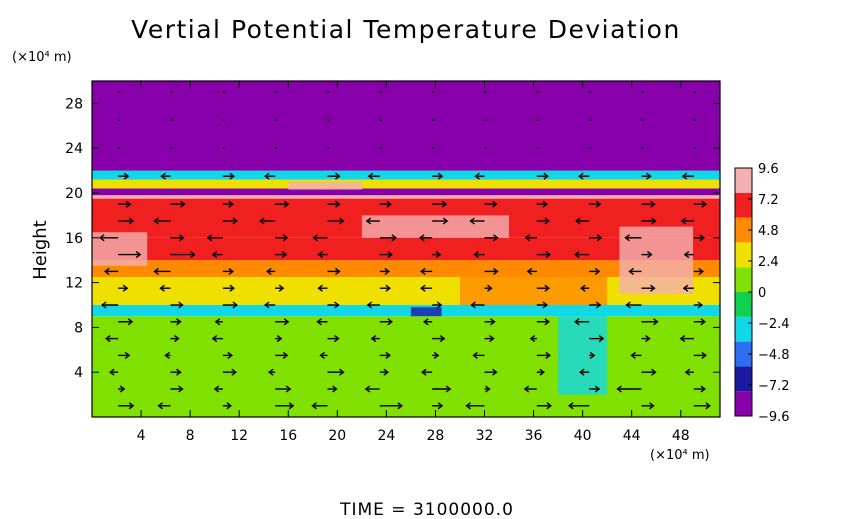 The height and width of the screenshot is (519, 854). Describe the element at coordinates (42, 57) in the screenshot. I see `y-axis-unit: (×10⁴ m)` at that location.